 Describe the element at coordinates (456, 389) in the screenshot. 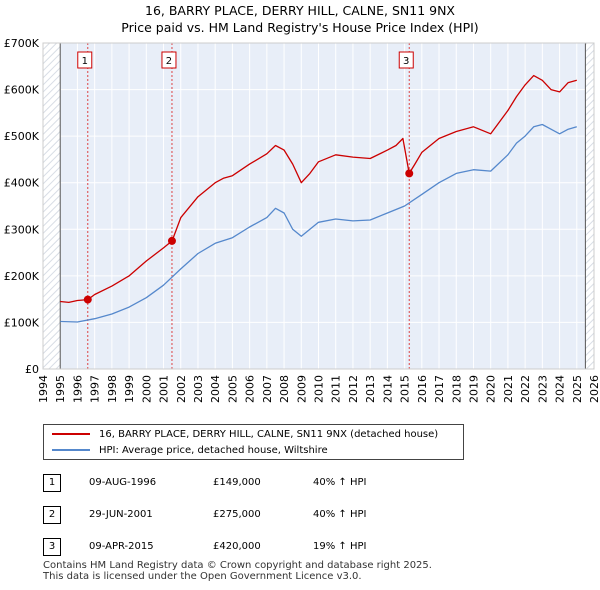

I see `x-tick-label: 2018` at that location.